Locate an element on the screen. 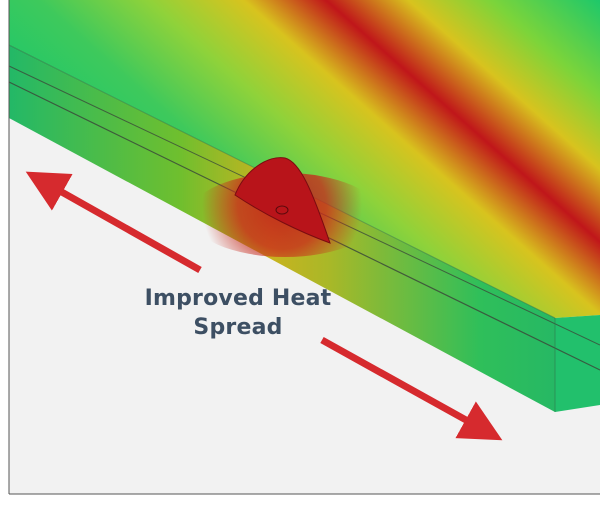  caption-line-2: Spread is located at coordinates (238, 327).